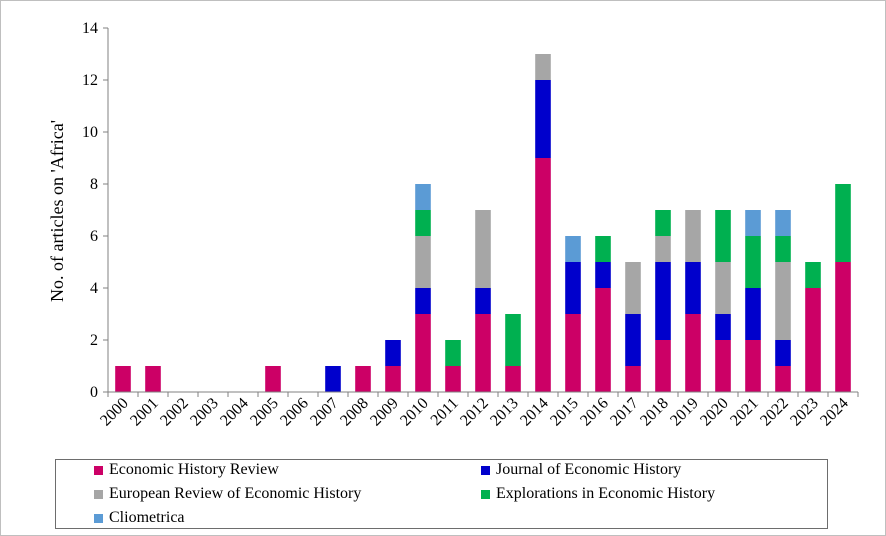 Image resolution: width=886 pixels, height=536 pixels. I want to click on legend-item-cliometrica: Cliometrica, so click(139, 518).